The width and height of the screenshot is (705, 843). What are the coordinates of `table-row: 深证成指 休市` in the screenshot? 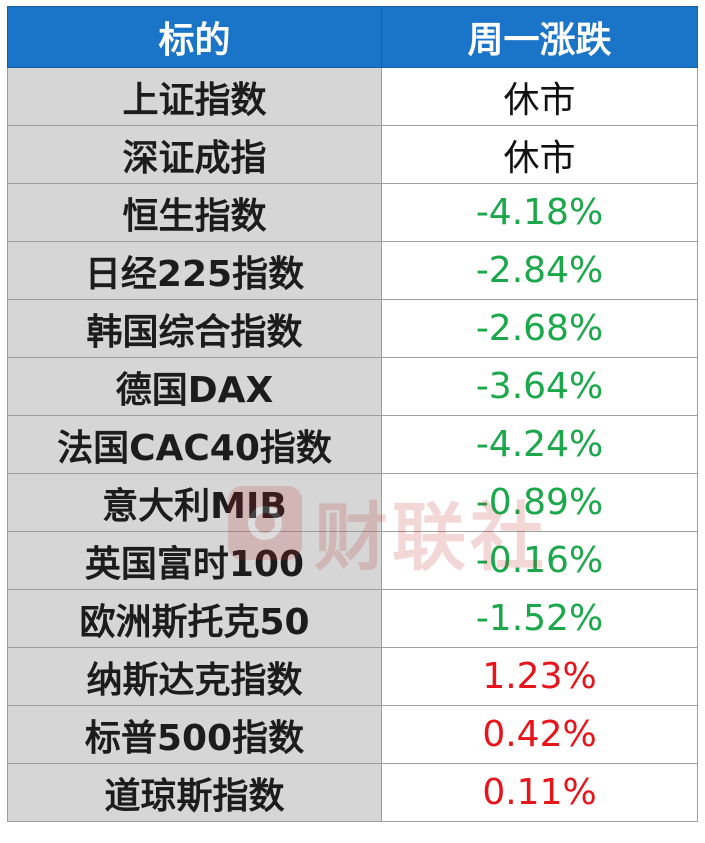 It's located at (352, 154).